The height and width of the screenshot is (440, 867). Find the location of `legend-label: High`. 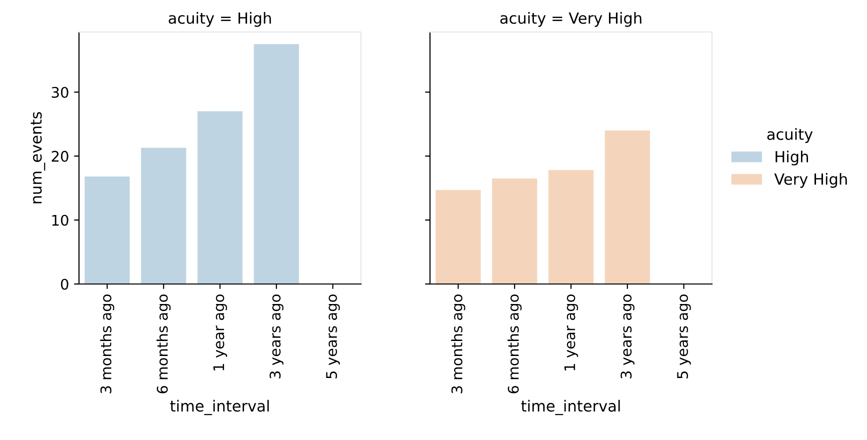

legend-label: High is located at coordinates (792, 158).